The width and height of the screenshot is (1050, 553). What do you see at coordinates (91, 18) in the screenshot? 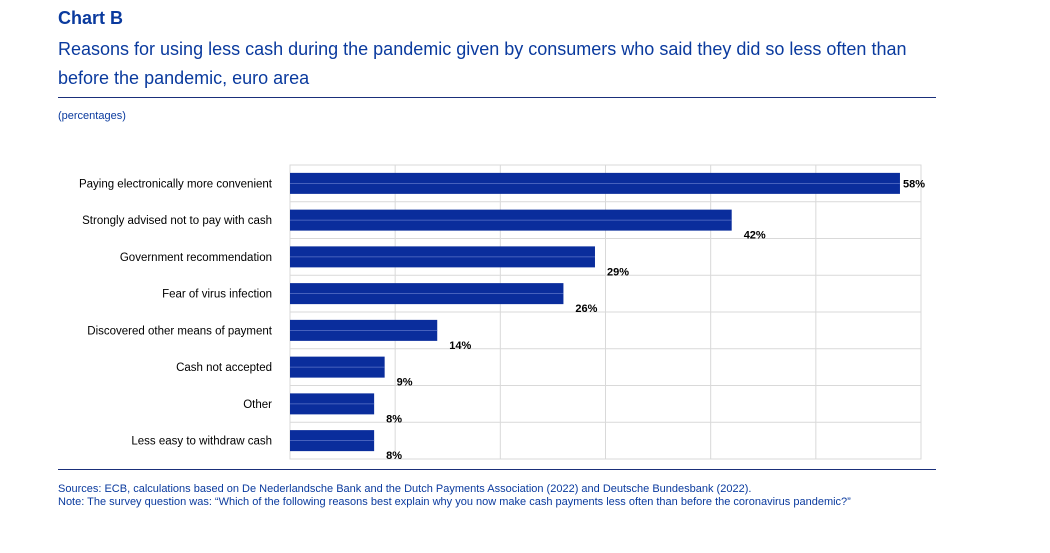
I see `chart-label: Chart B` at bounding box center [91, 18].